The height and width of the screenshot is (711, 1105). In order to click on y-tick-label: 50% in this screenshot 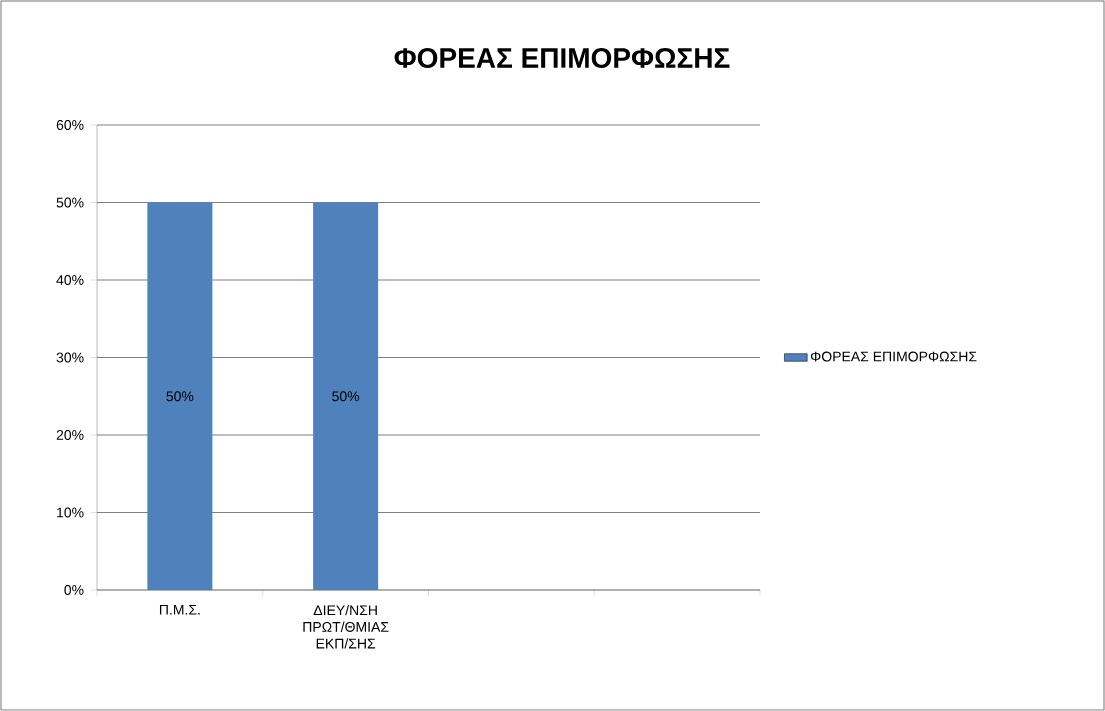, I will do `click(70, 202)`.